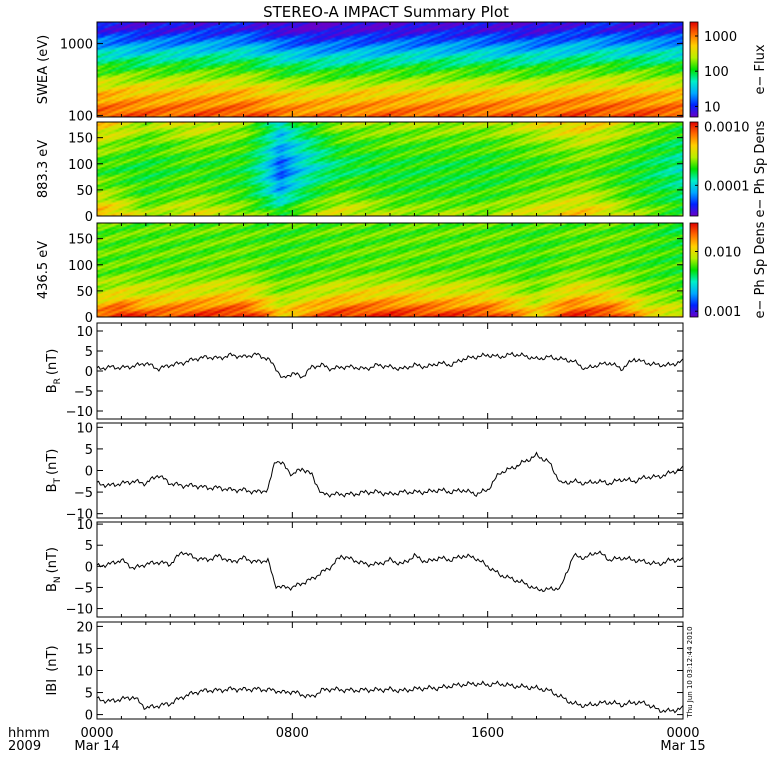 The image size is (780, 784). What do you see at coordinates (722, 252) in the screenshot?
I see `colorbar-tick-label: 0.010` at bounding box center [722, 252].